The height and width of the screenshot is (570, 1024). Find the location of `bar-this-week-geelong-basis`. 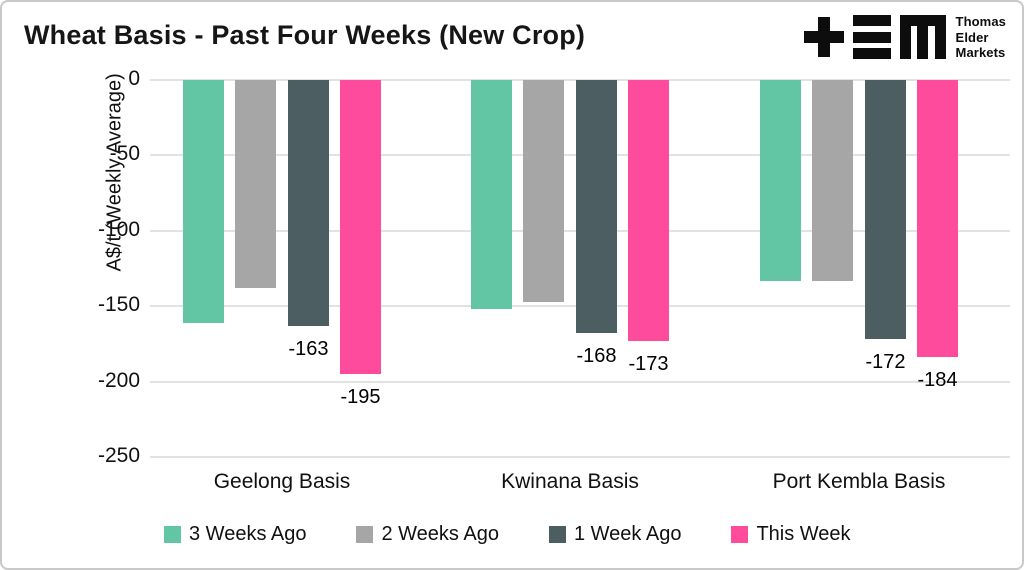

bar-this-week-geelong-basis is located at coordinates (360, 227).